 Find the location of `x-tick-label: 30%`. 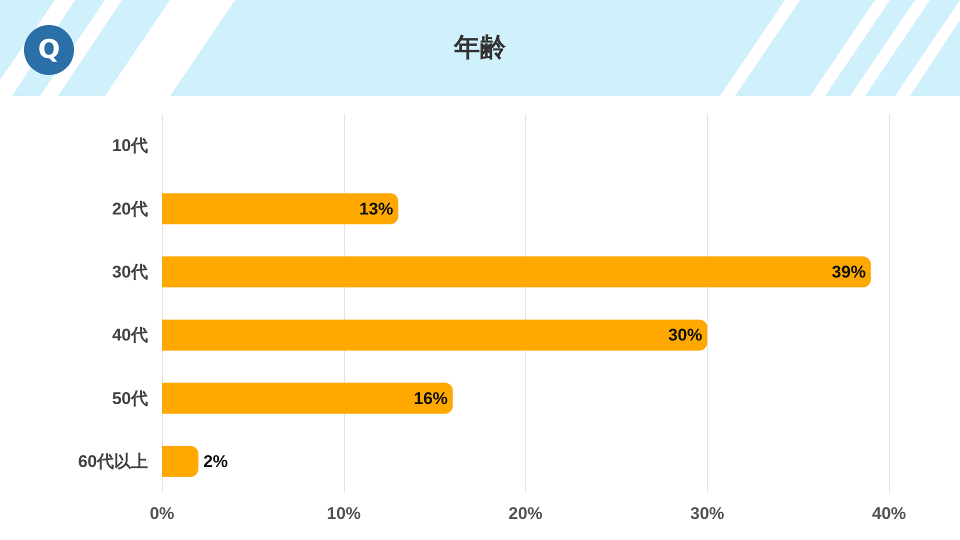

x-tick-label: 30% is located at coordinates (707, 513).